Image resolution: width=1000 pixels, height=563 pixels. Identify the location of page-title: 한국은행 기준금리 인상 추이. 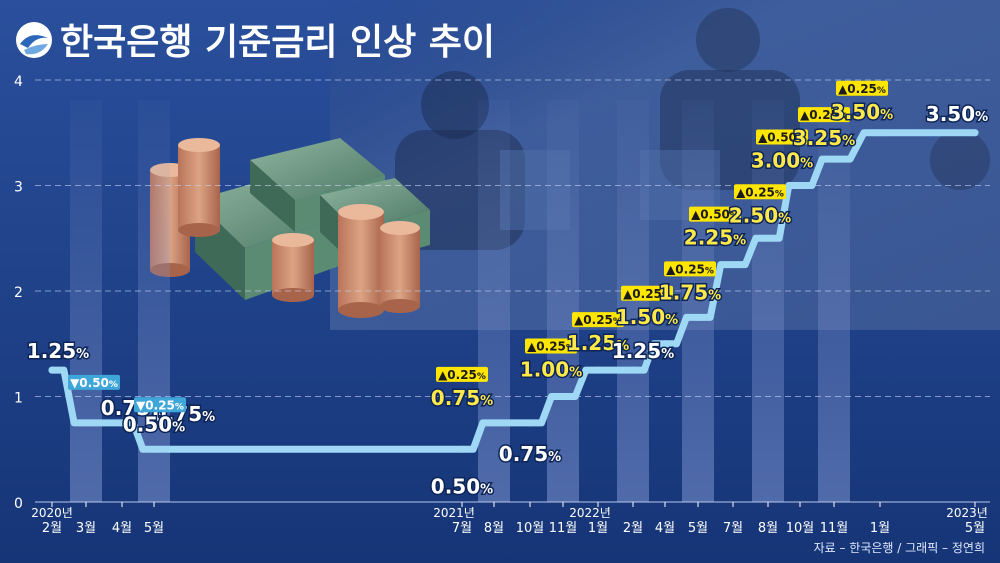
(277, 42).